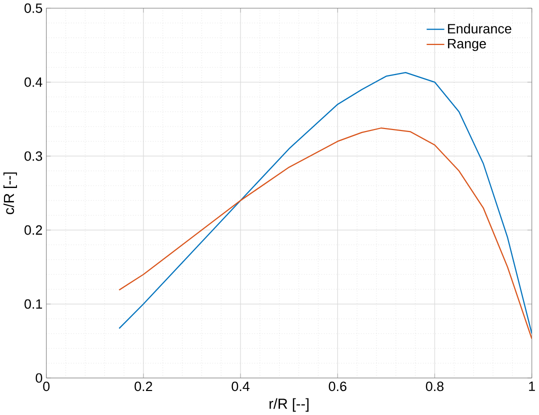 The height and width of the screenshot is (415, 539). What do you see at coordinates (10, 193) in the screenshot?
I see `y-axis-title: c/R [--]` at bounding box center [10, 193].